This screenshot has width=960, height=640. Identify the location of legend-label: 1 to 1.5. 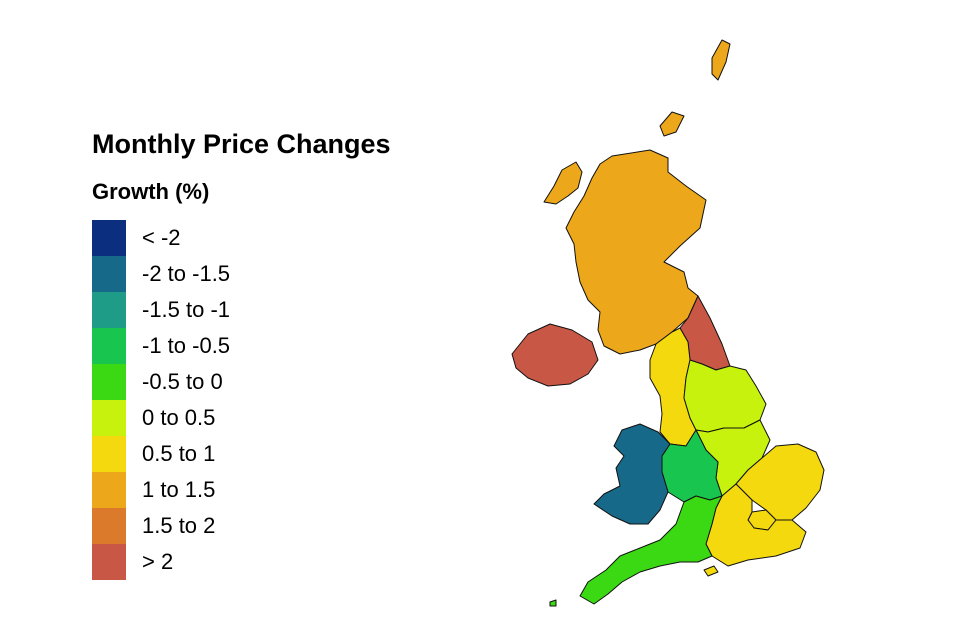
(179, 489).